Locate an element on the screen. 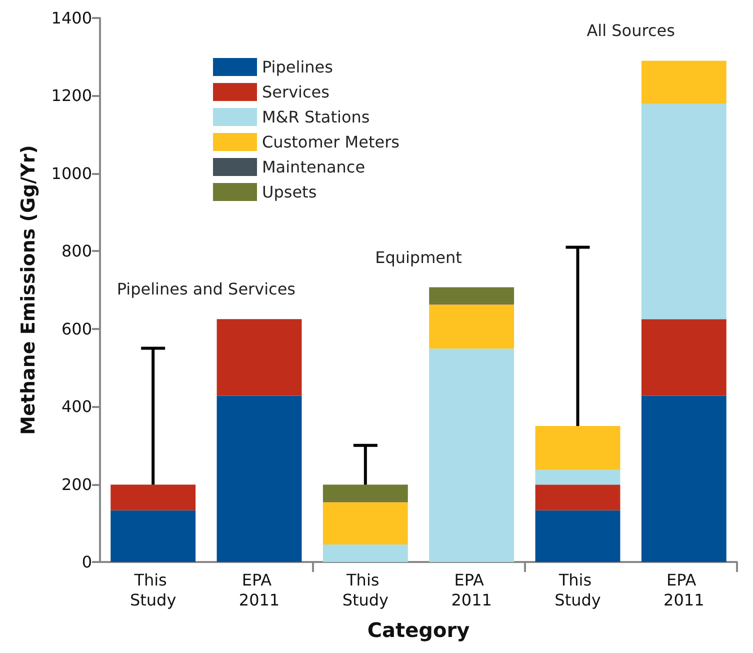  y-tick-label: 1400 is located at coordinates (71, 18).